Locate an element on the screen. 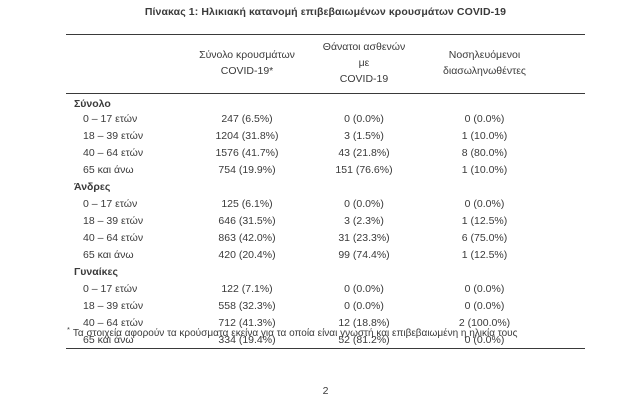  intubated-cell: 2 (100.0%) is located at coordinates (484, 323).